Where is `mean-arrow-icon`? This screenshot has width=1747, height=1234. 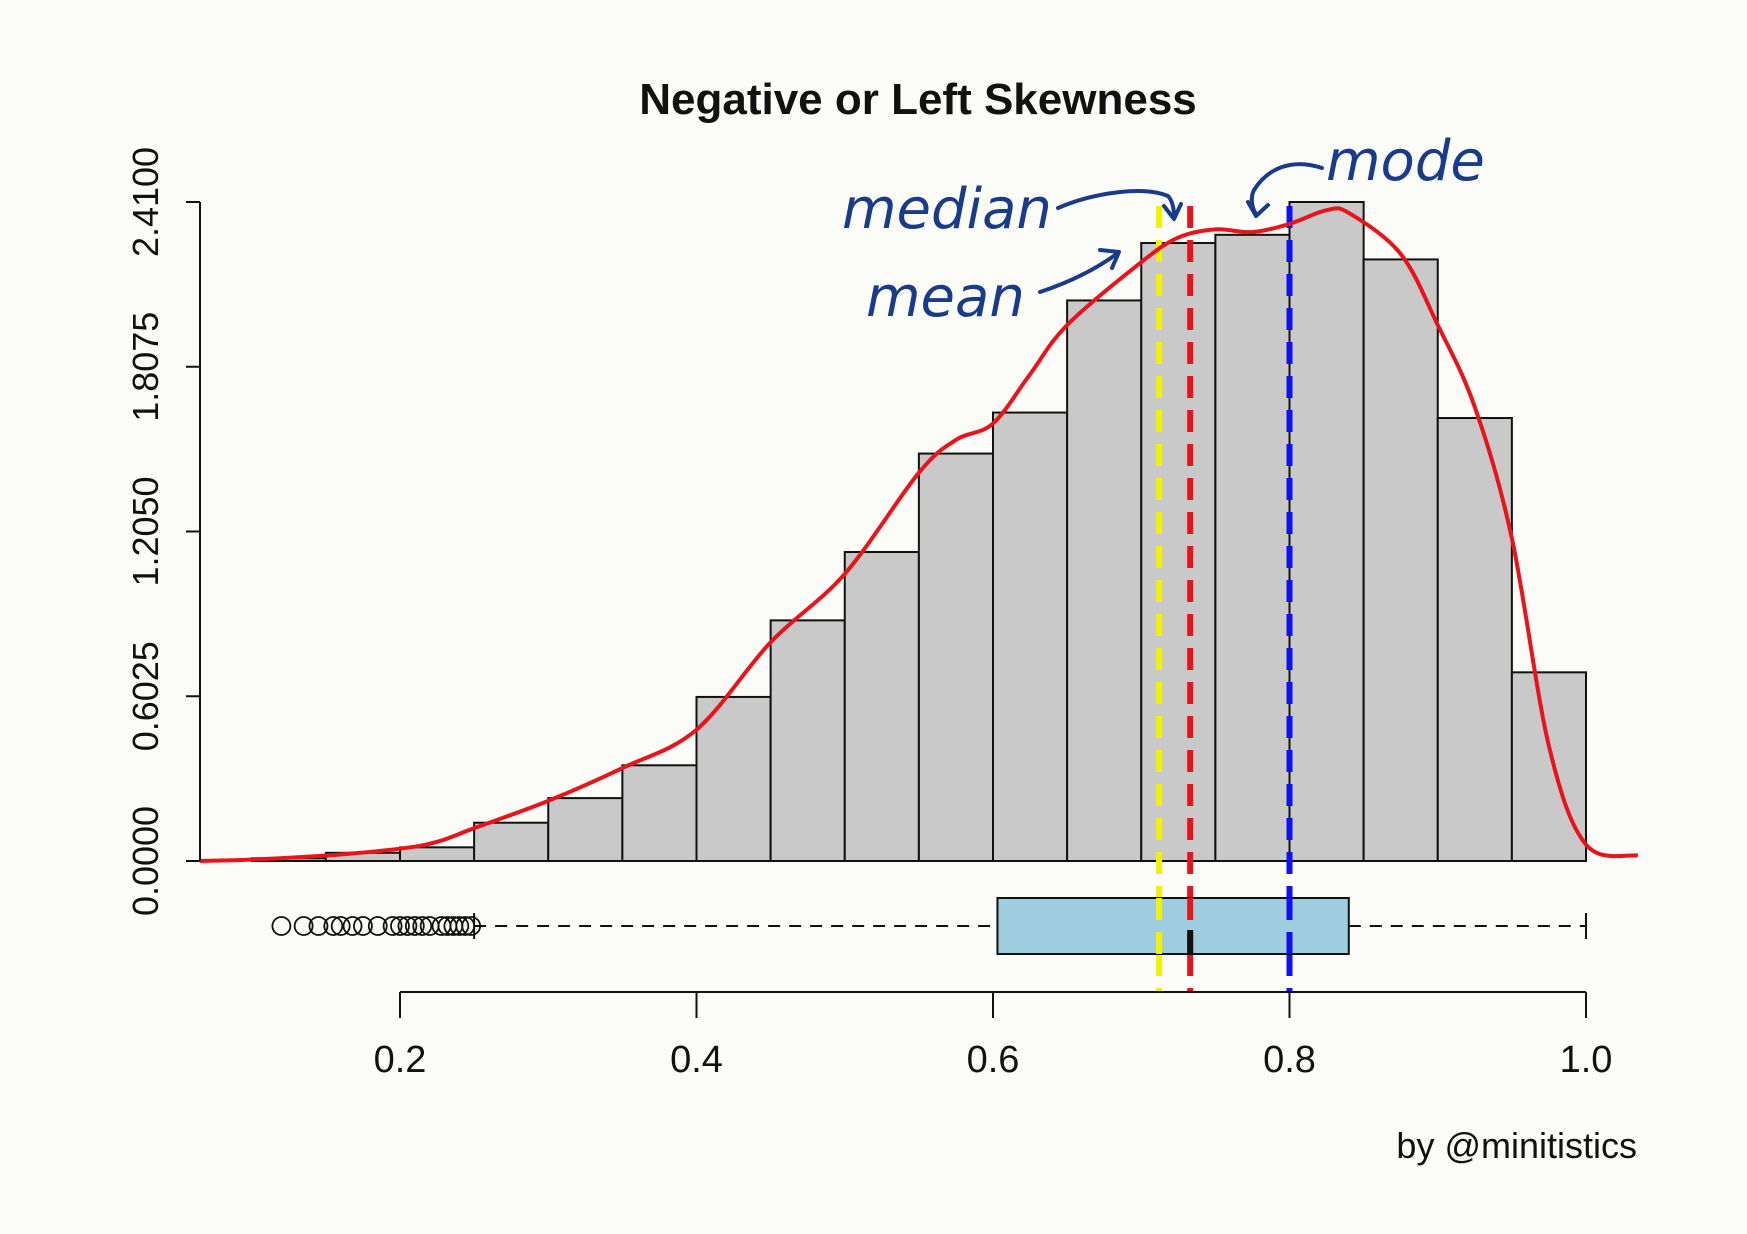 mean-arrow-icon is located at coordinates (1079, 272).